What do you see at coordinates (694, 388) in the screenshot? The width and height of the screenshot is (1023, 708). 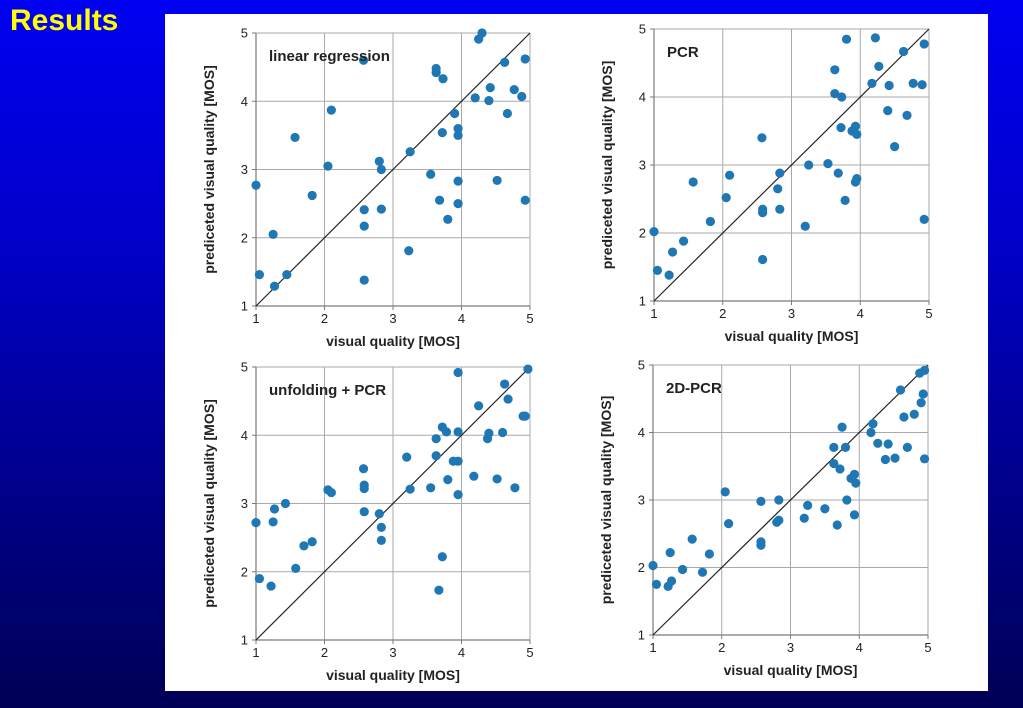 I see `chart-title: 2D-PCR` at bounding box center [694, 388].